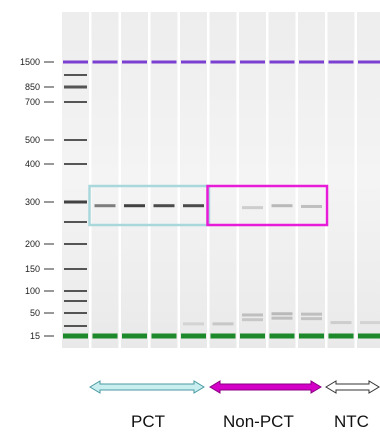 The height and width of the screenshot is (435, 380). I want to click on marker-label: 1500, so click(30, 62).